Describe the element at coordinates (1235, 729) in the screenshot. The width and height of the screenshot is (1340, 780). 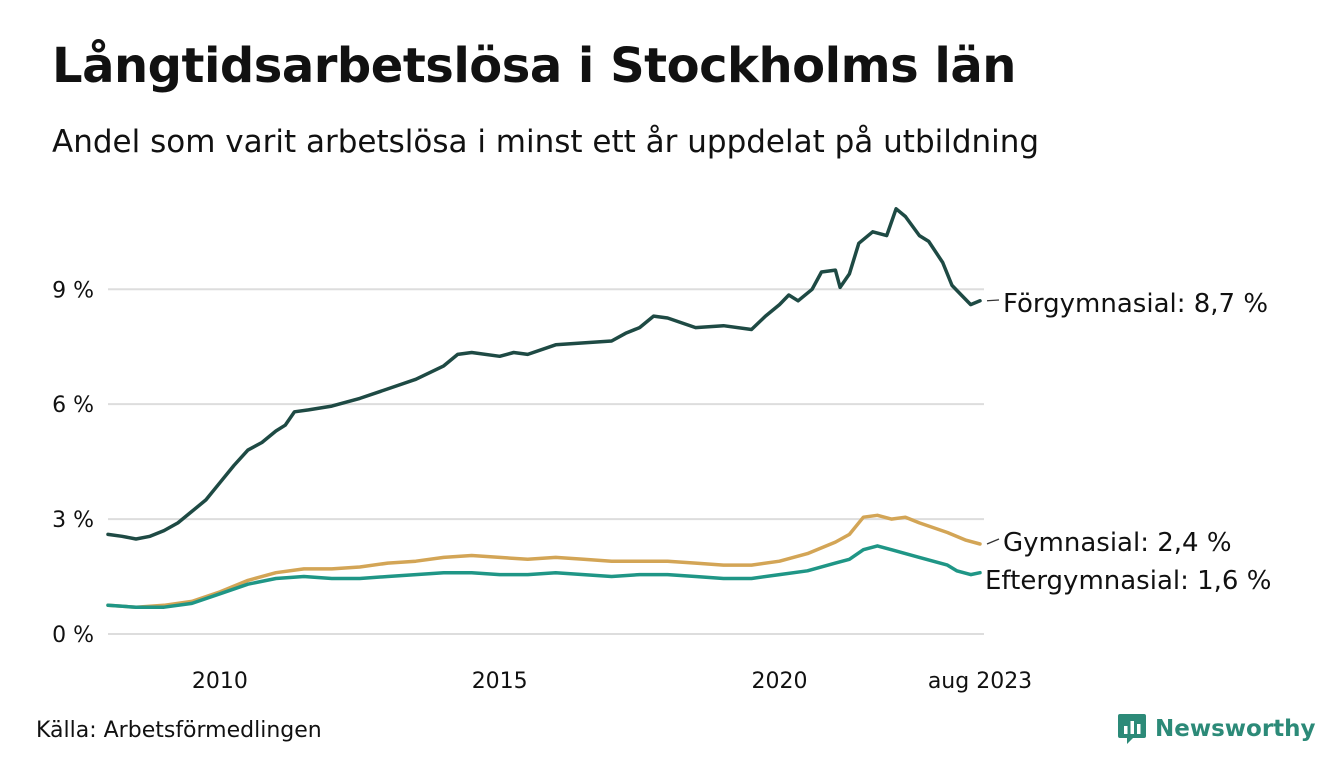
I see `brand-name: Newsworthy` at that location.